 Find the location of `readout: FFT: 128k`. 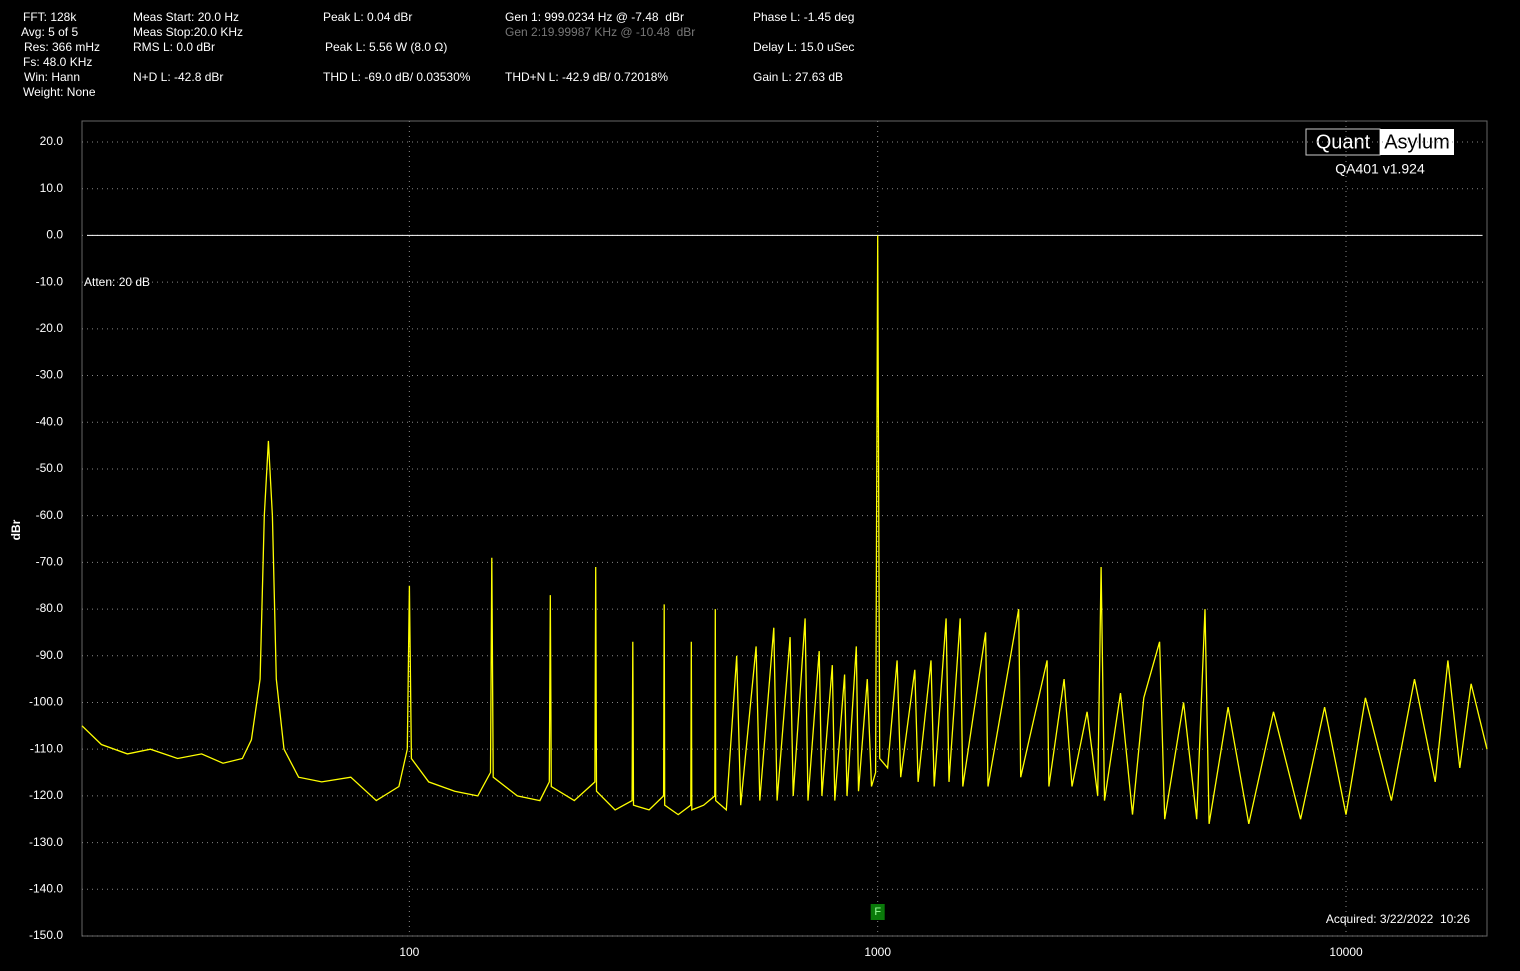

readout: FFT: 128k is located at coordinates (50, 17).